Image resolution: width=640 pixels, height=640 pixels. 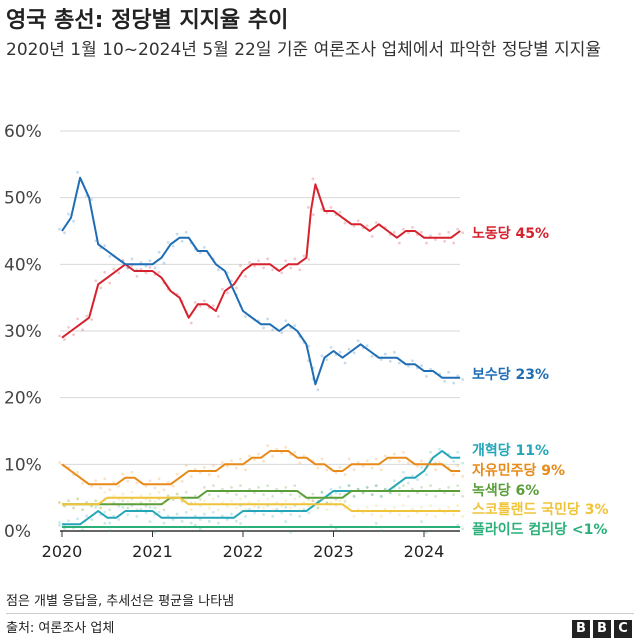 What do you see at coordinates (23, 465) in the screenshot?
I see `y-tick-label: 10%` at bounding box center [23, 465].